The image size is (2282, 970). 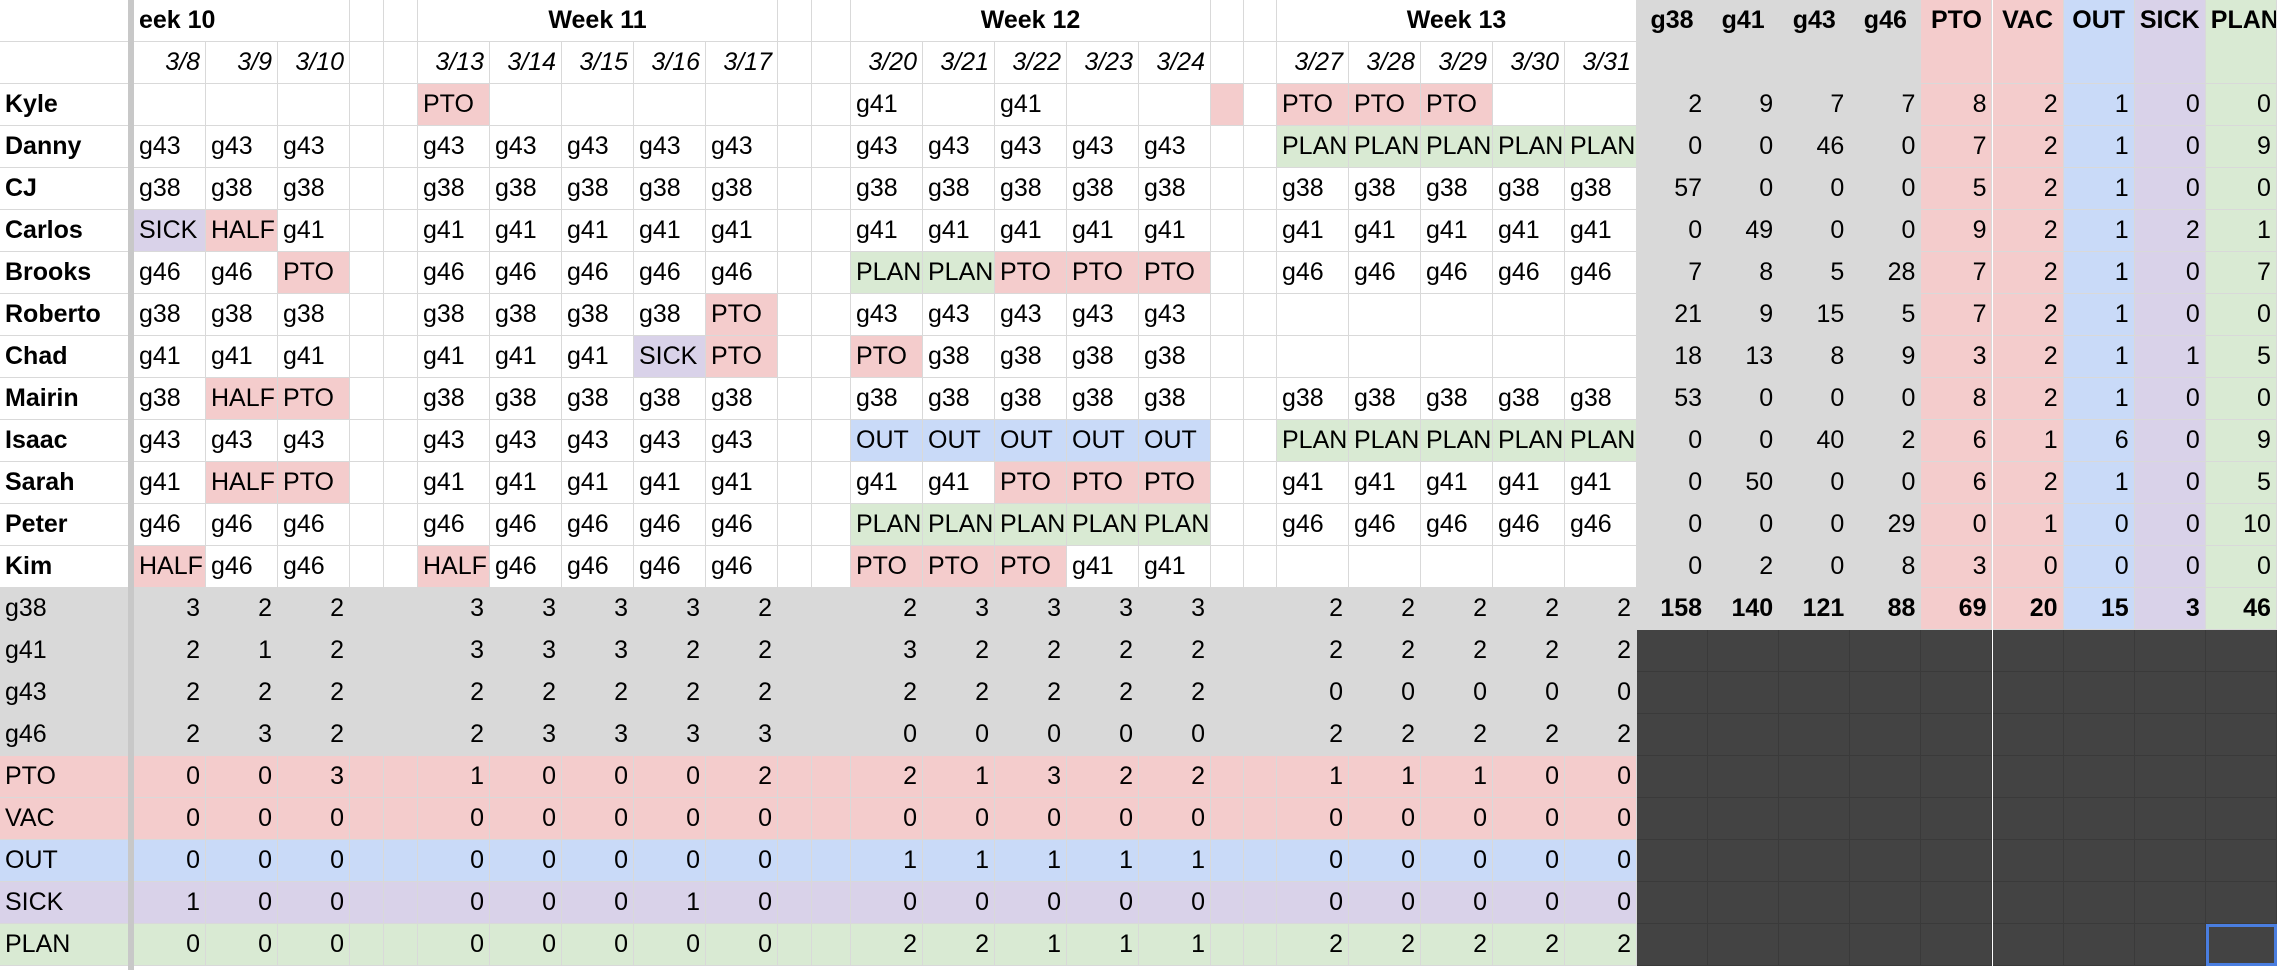 What do you see at coordinates (526, 63) in the screenshot?
I see `date-header: 3/14` at bounding box center [526, 63].